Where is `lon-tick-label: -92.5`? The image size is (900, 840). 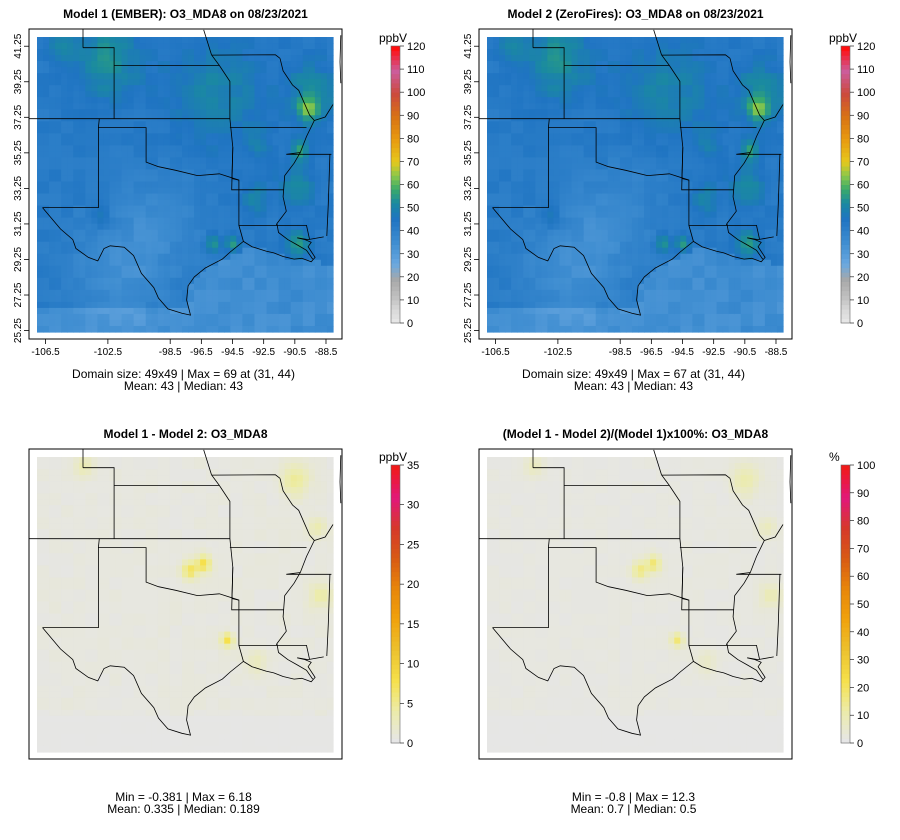
lon-tick-label: -92.5 is located at coordinates (263, 352).